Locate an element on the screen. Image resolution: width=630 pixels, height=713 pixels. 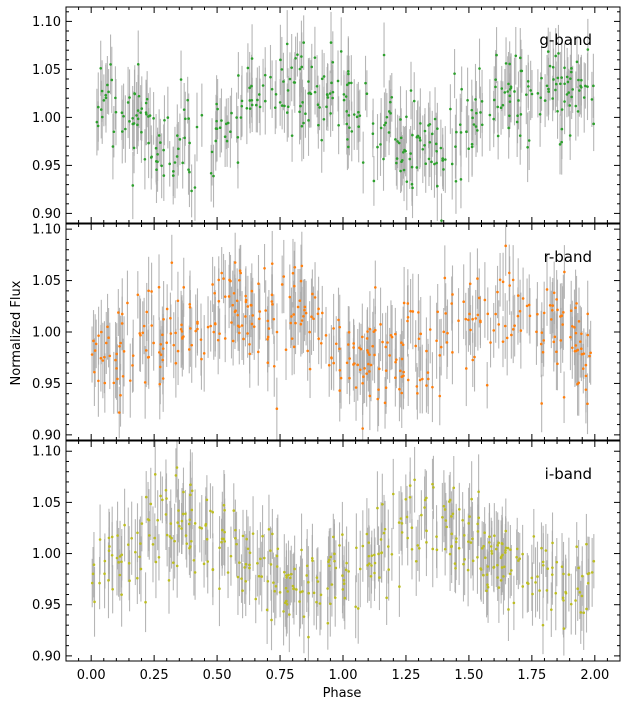
y-tick-label: 0.95 is located at coordinates (46, 384).